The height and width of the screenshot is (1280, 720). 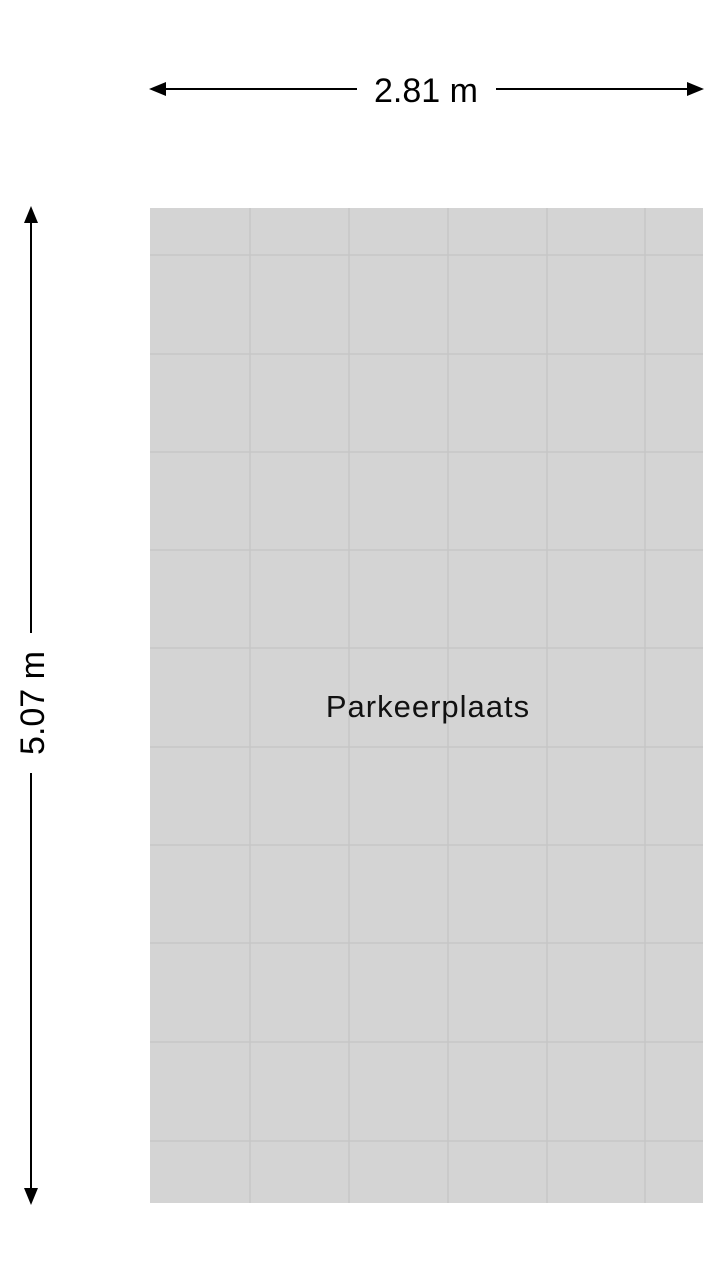 I want to click on arrow-up-icon, so click(x=31, y=214).